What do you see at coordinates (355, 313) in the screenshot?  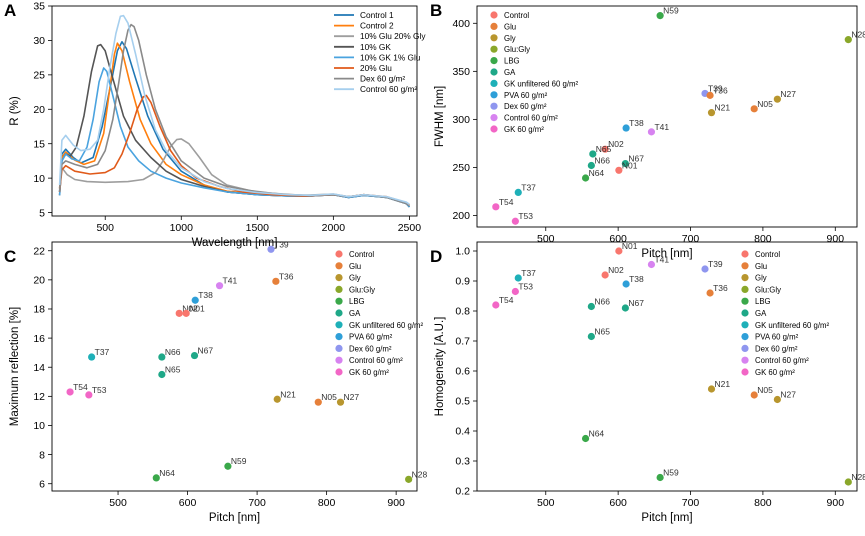 I see `legend-label: GA` at bounding box center [355, 313].